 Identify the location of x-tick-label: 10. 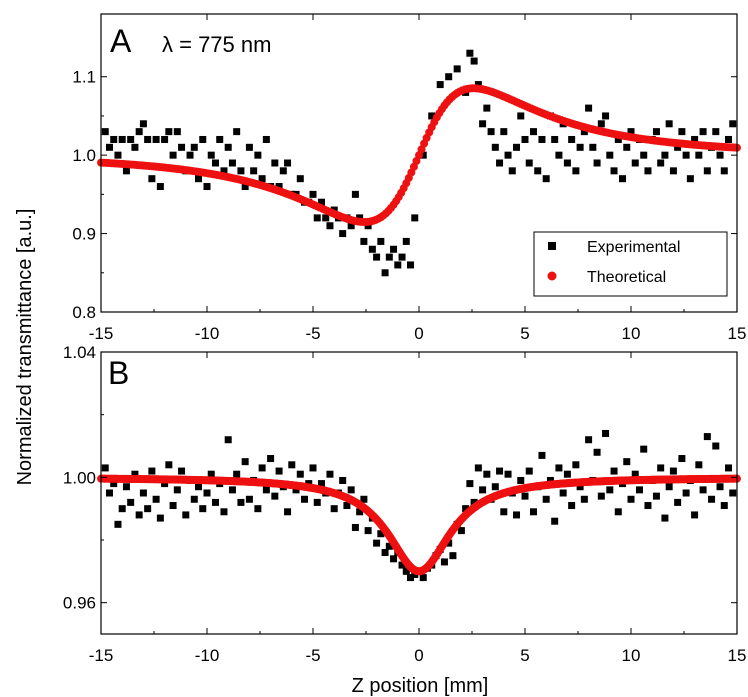
(631, 333).